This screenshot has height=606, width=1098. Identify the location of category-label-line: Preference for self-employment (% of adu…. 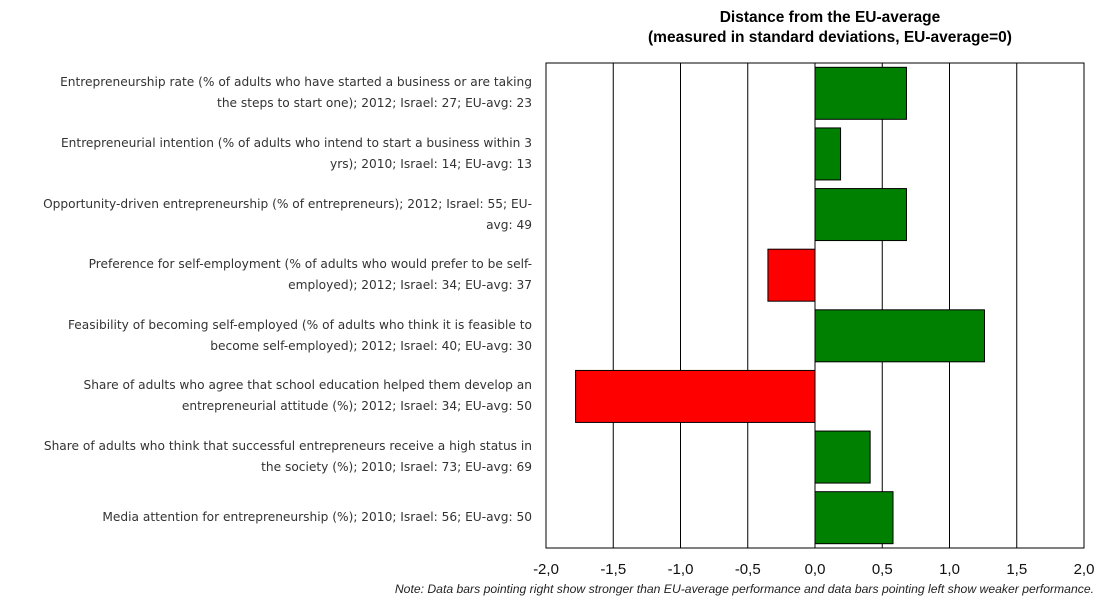
(310, 264).